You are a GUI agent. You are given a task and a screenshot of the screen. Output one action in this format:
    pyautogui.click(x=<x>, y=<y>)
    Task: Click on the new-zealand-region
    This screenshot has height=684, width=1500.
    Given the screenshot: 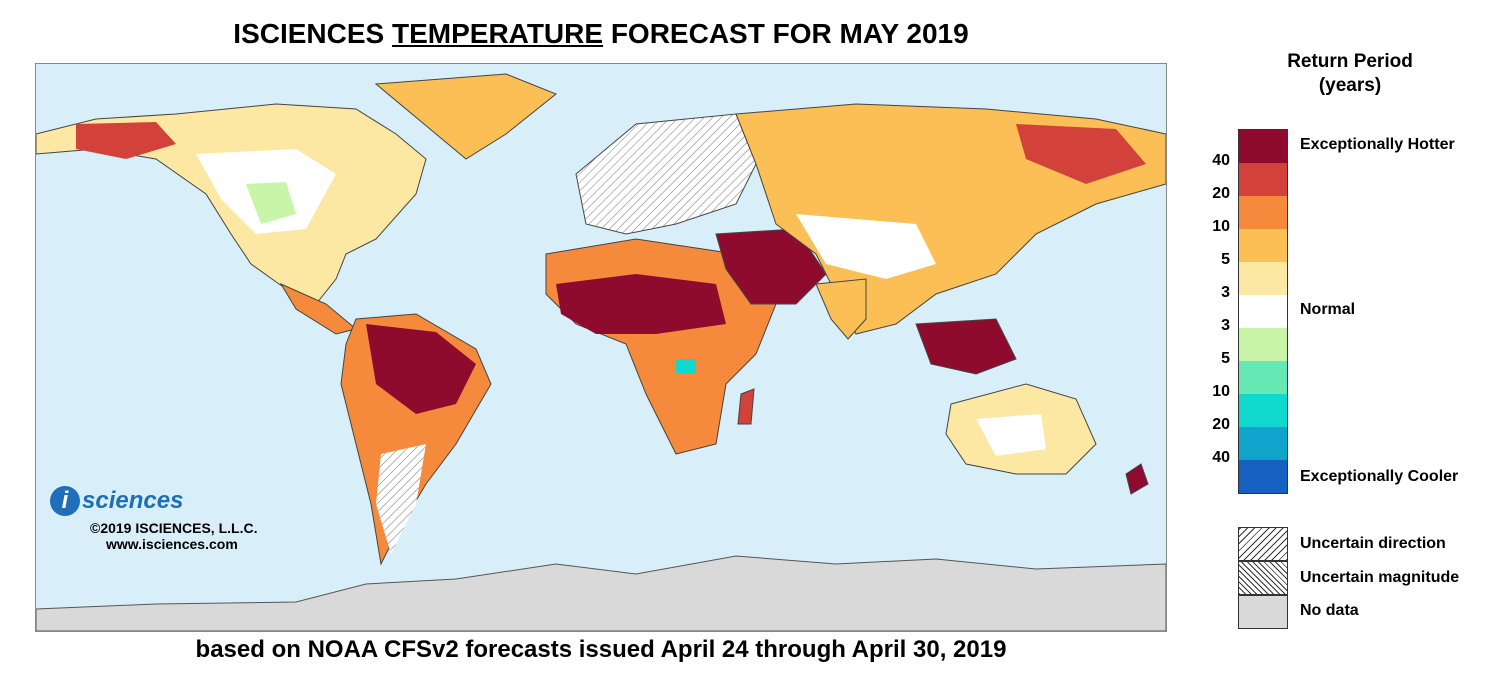 What is the action you would take?
    pyautogui.click(x=1137, y=479)
    